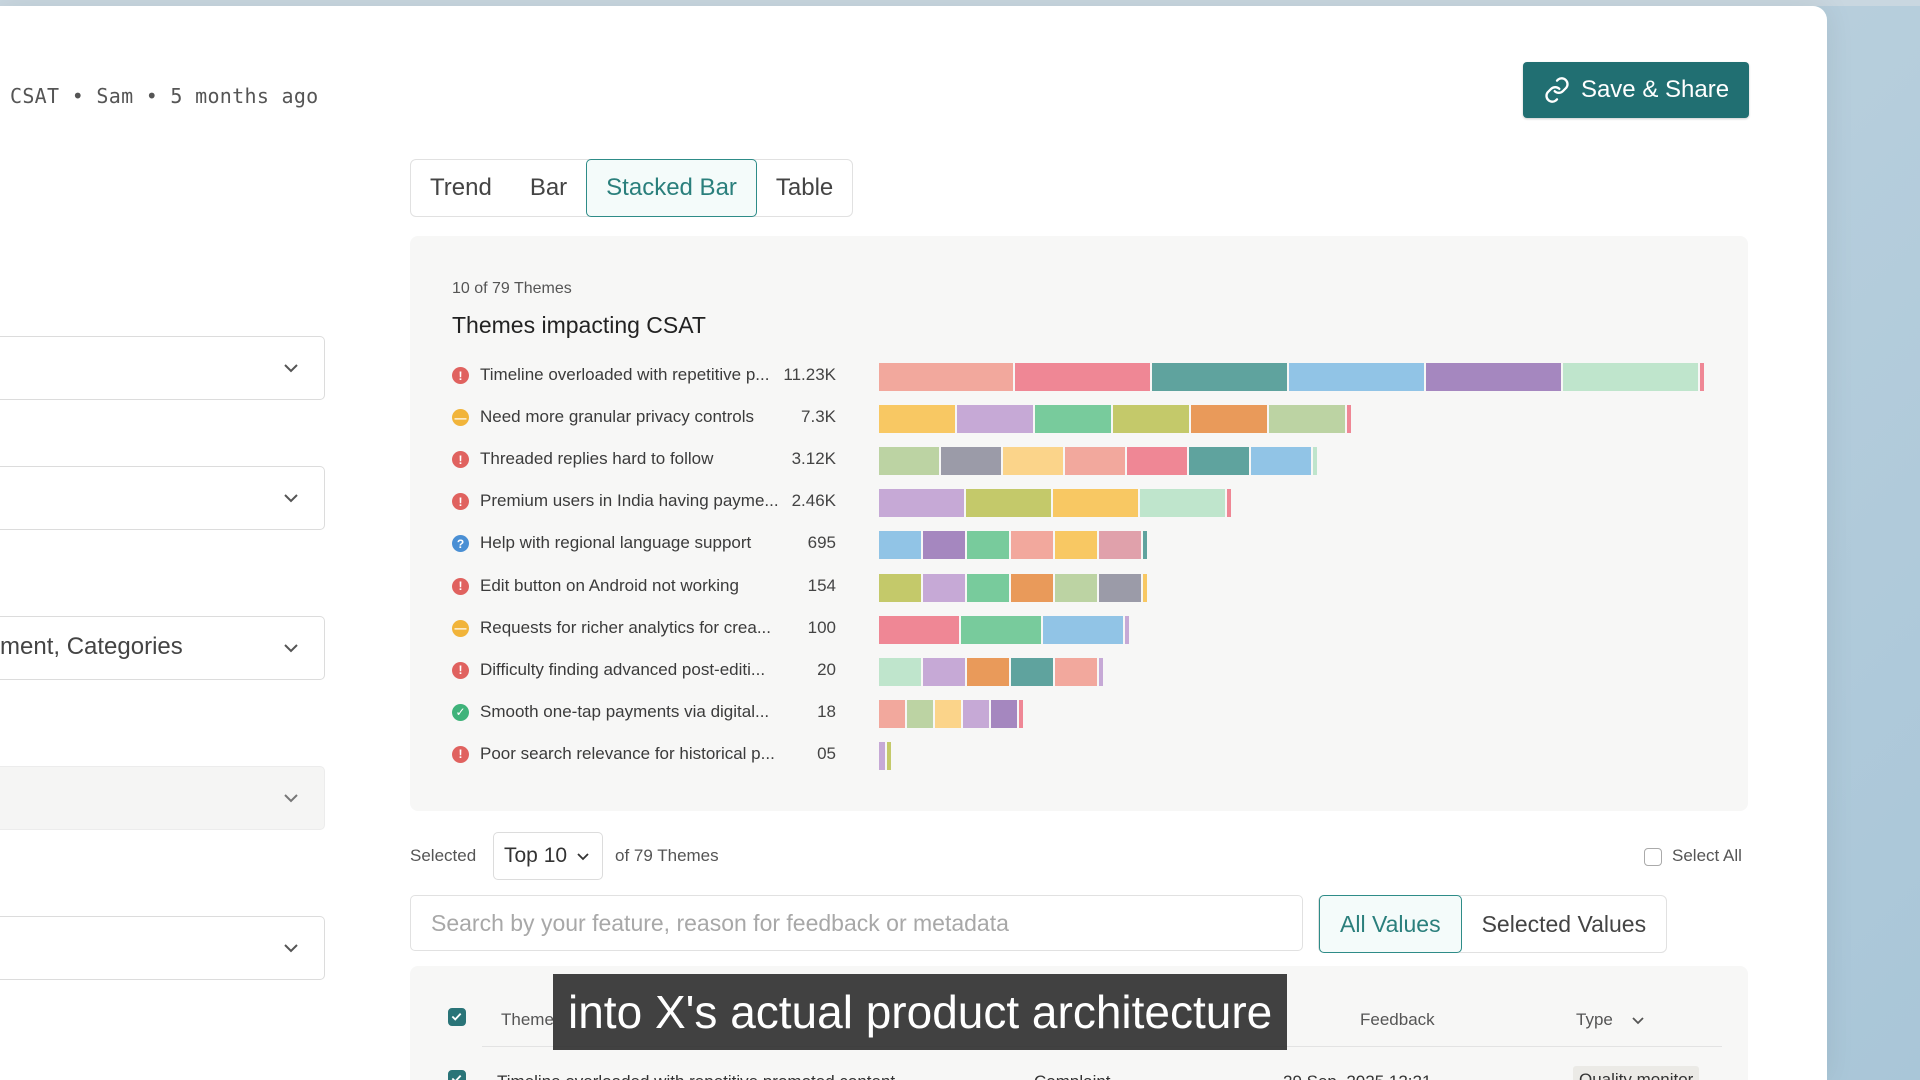 The height and width of the screenshot is (1080, 1920). What do you see at coordinates (1636, 90) in the screenshot?
I see `save-share-button: Save & Share` at bounding box center [1636, 90].